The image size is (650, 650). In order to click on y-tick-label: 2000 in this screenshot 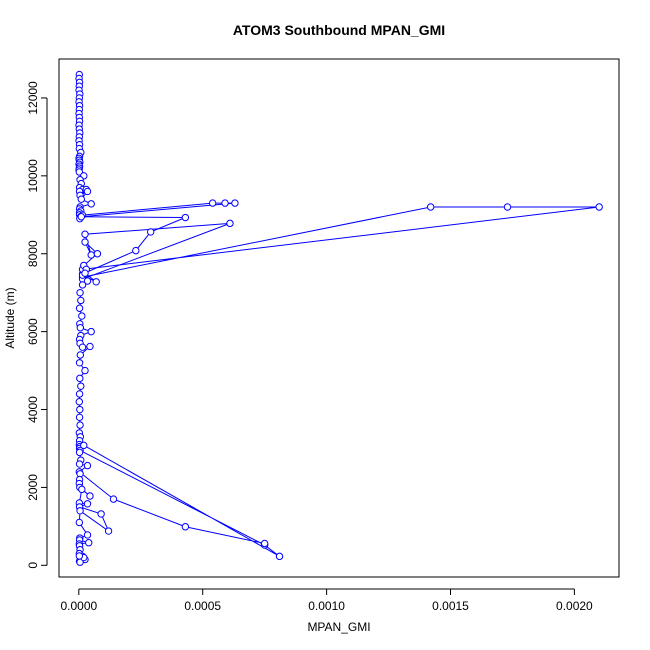, I will do `click(33, 487)`.